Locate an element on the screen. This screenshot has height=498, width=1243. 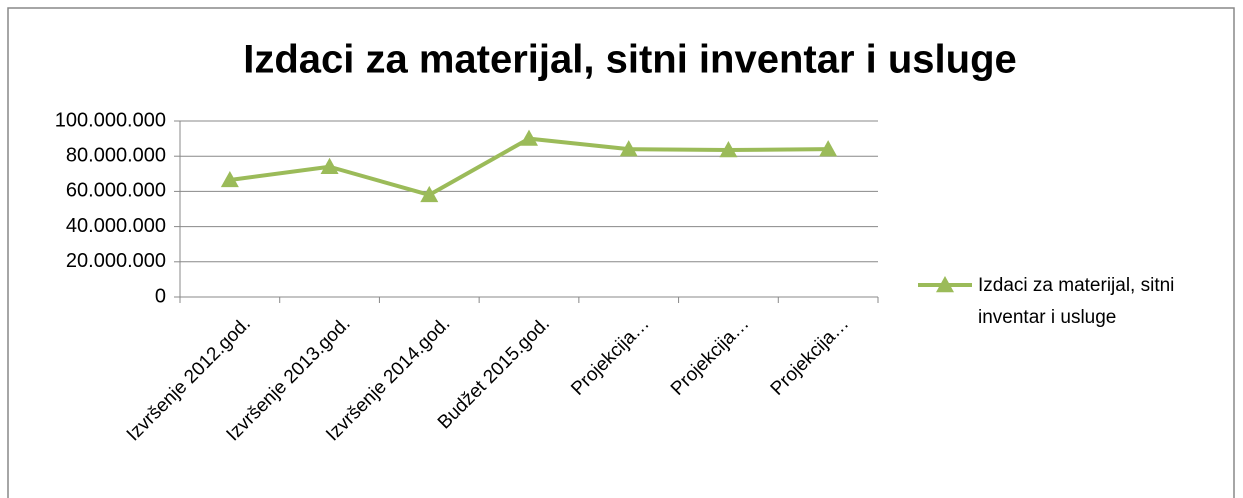
y-tick-label: 0 is located at coordinates (160, 296).